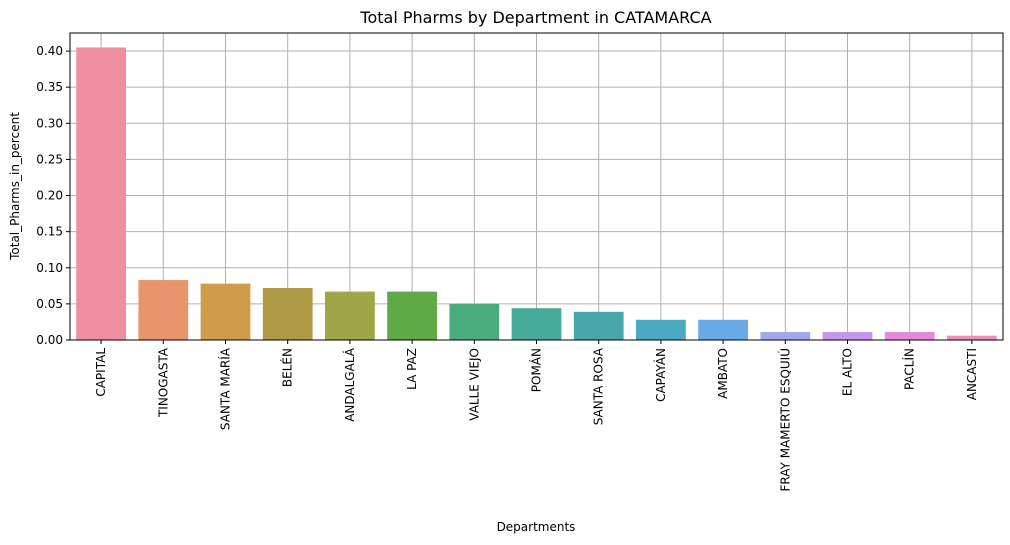 This screenshot has height=545, width=1010. Describe the element at coordinates (49, 159) in the screenshot. I see `y-tick-label: 0.25` at that location.